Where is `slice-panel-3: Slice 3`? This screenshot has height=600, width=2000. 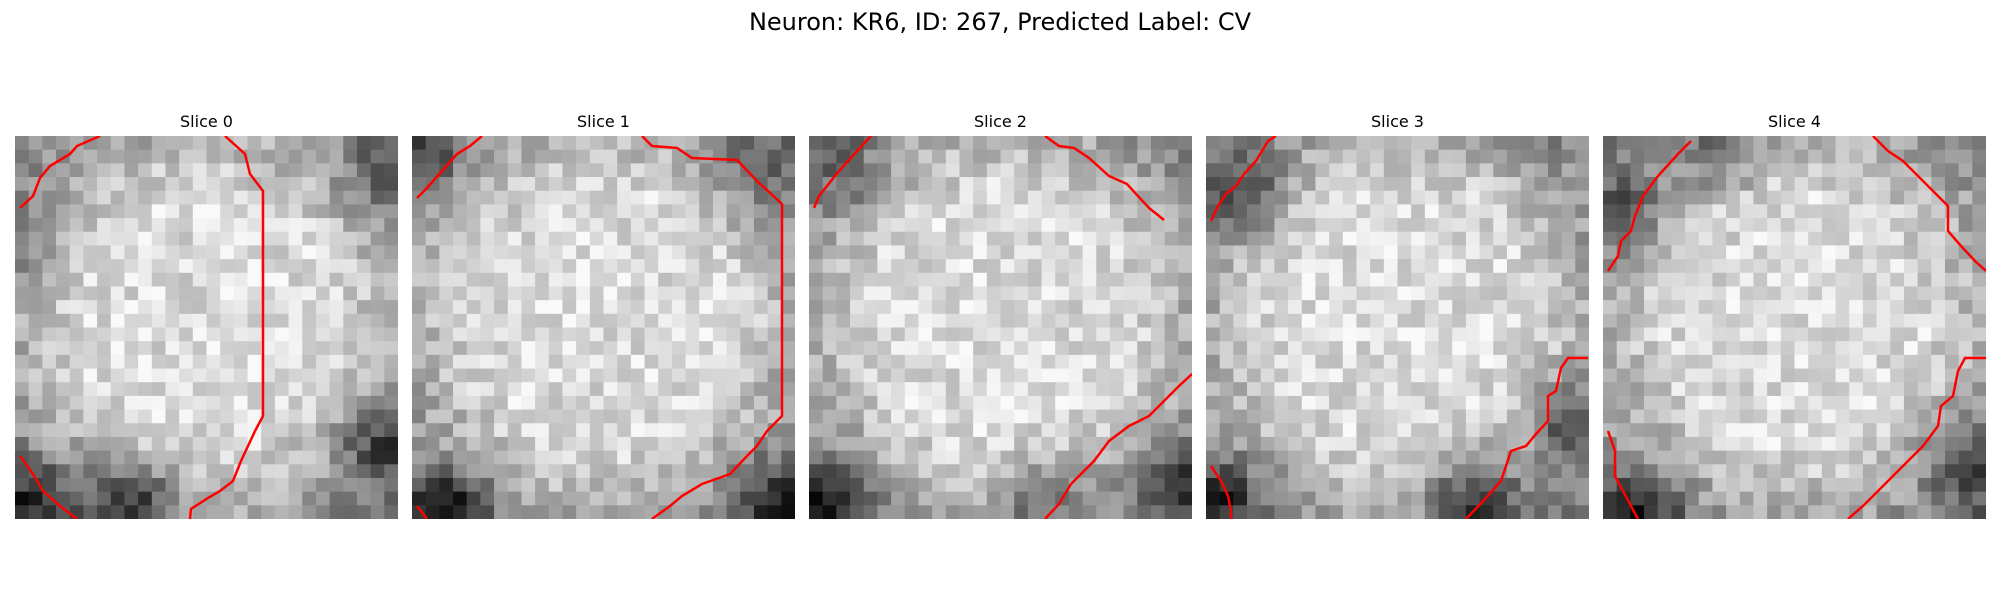 slice-panel-3: Slice 3 is located at coordinates (1397, 315).